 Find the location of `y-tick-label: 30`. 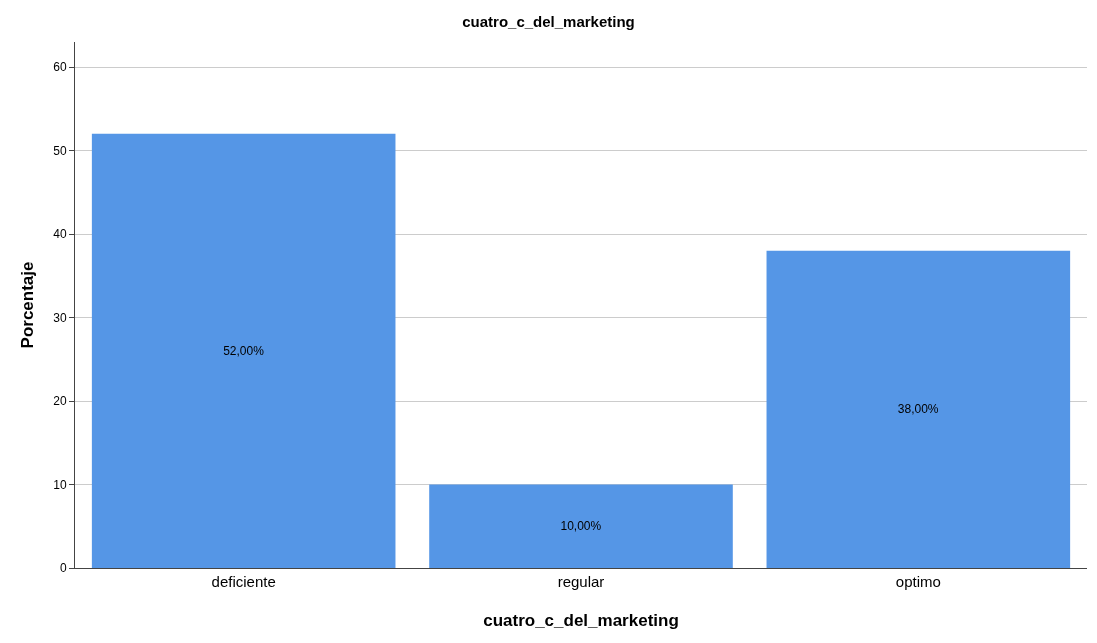

y-tick-label: 30 is located at coordinates (60, 317).